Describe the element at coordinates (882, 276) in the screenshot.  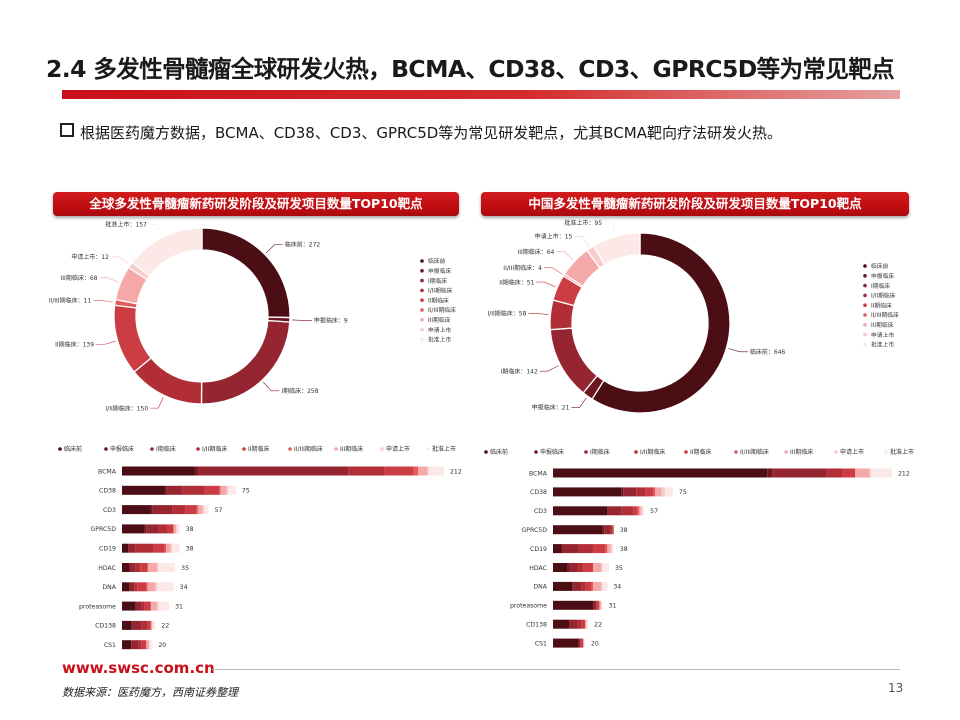
I see `legend-item: 申报临床` at that location.